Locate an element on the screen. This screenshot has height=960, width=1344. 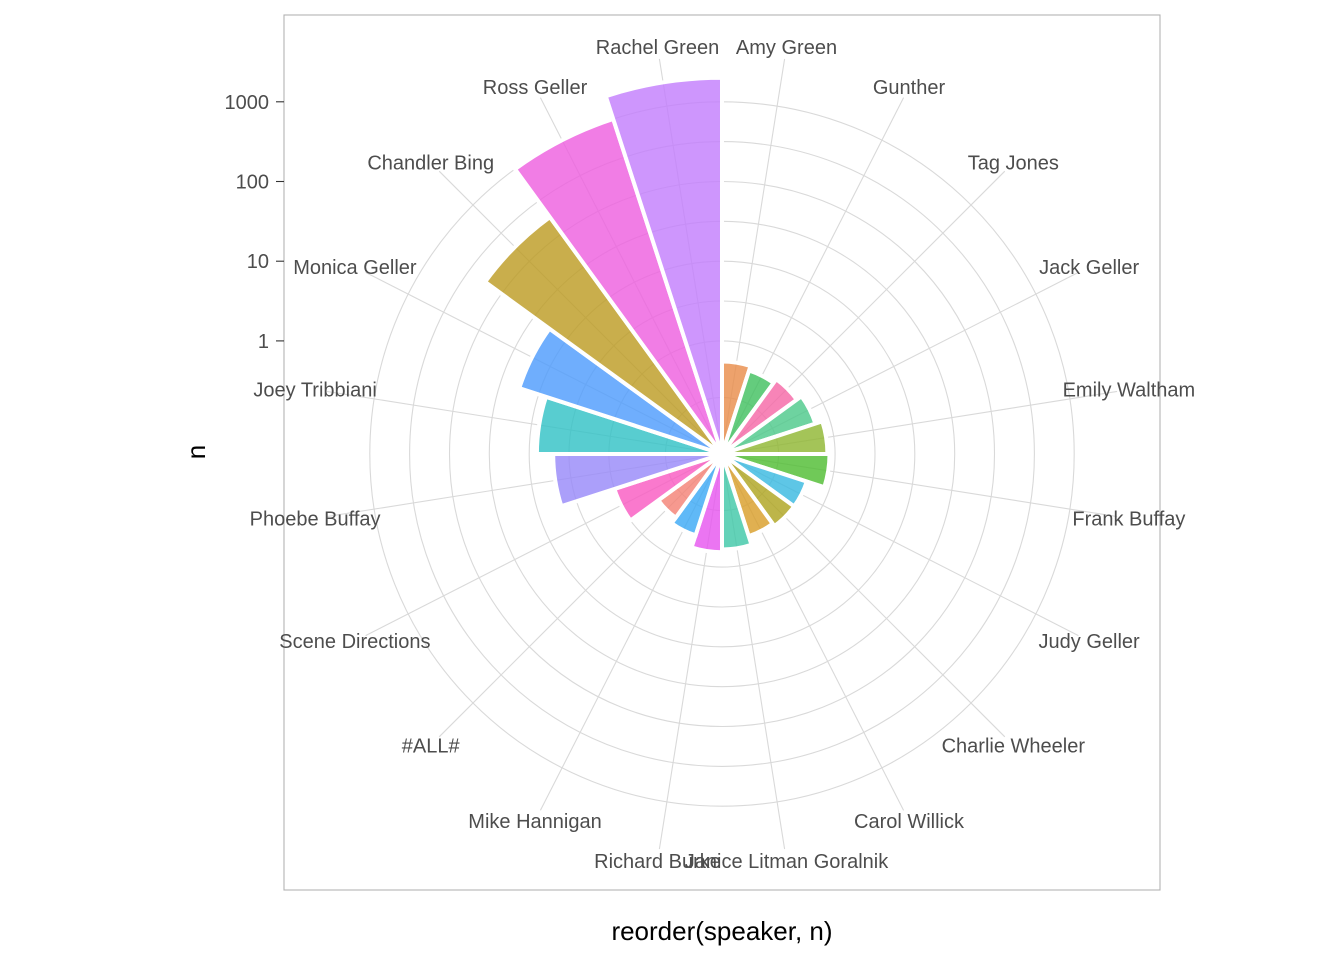
category-label: Jack Geller is located at coordinates (1089, 268).